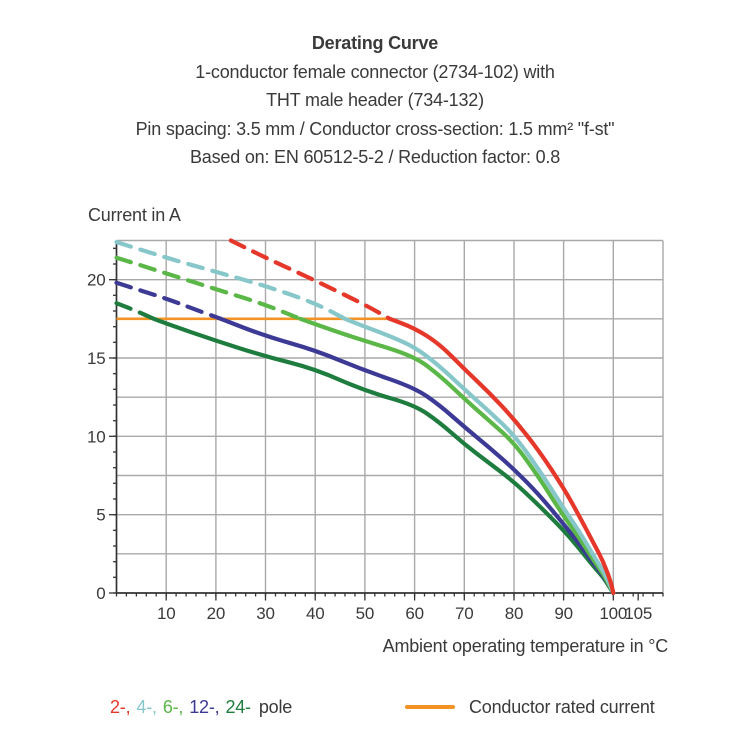  Describe the element at coordinates (414, 613) in the screenshot. I see `svg-text: 60` at that location.